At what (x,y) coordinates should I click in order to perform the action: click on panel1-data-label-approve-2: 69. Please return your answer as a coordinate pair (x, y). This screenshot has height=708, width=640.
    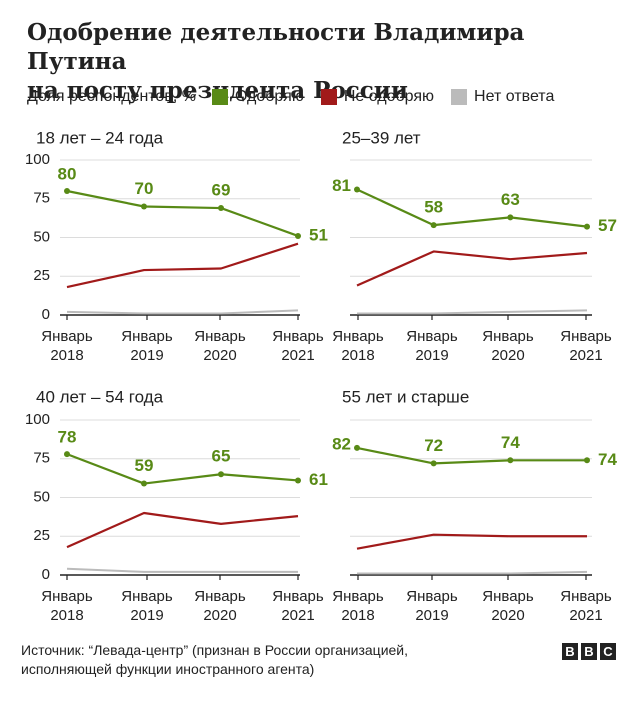
    Looking at the image, I should click on (221, 190).